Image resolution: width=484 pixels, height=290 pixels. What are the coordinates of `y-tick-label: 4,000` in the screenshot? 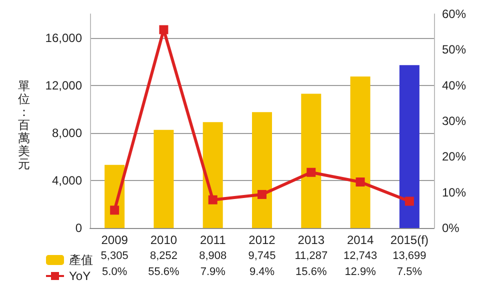 It's located at (67, 180).